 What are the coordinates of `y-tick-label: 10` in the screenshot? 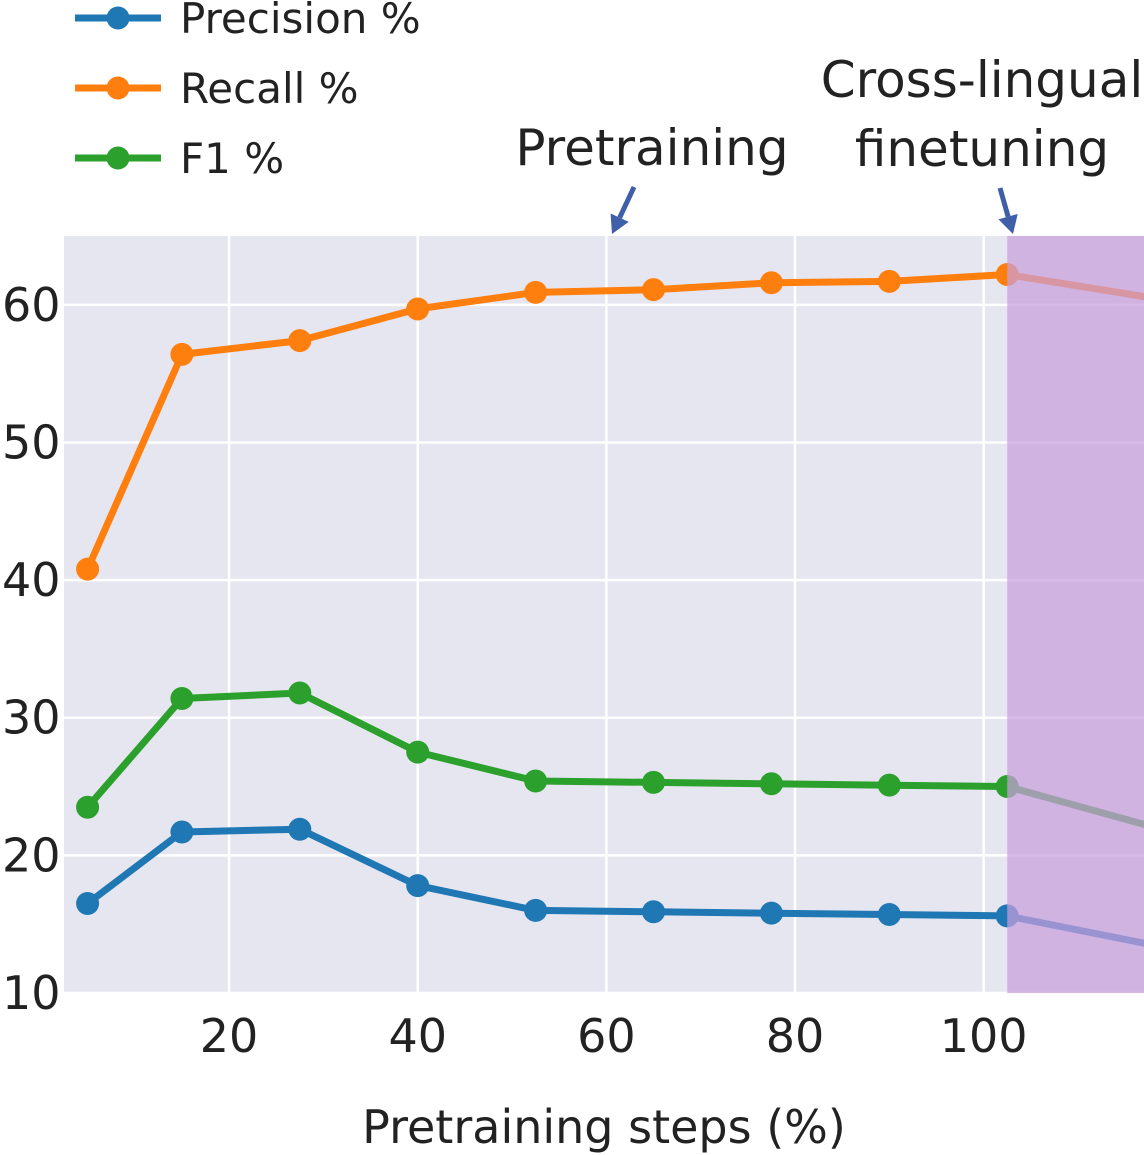 It's located at (31, 993).